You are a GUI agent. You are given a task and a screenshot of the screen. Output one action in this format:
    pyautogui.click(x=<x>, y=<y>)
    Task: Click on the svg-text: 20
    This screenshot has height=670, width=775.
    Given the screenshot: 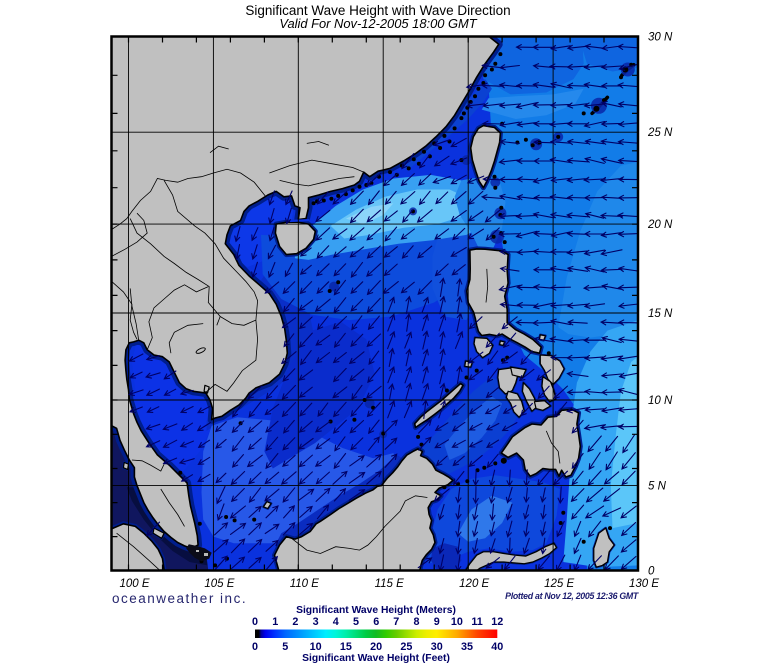 What is the action you would take?
    pyautogui.click(x=376, y=647)
    